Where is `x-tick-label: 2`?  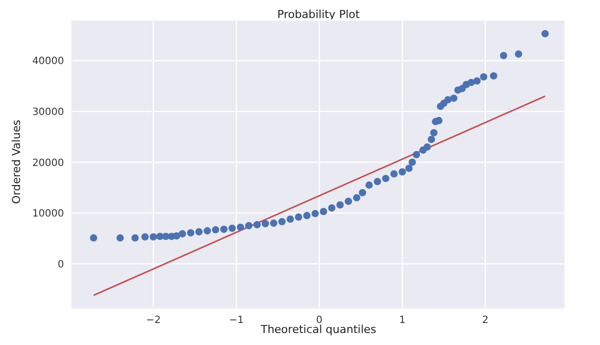 x-tick-label: 2 is located at coordinates (485, 320).